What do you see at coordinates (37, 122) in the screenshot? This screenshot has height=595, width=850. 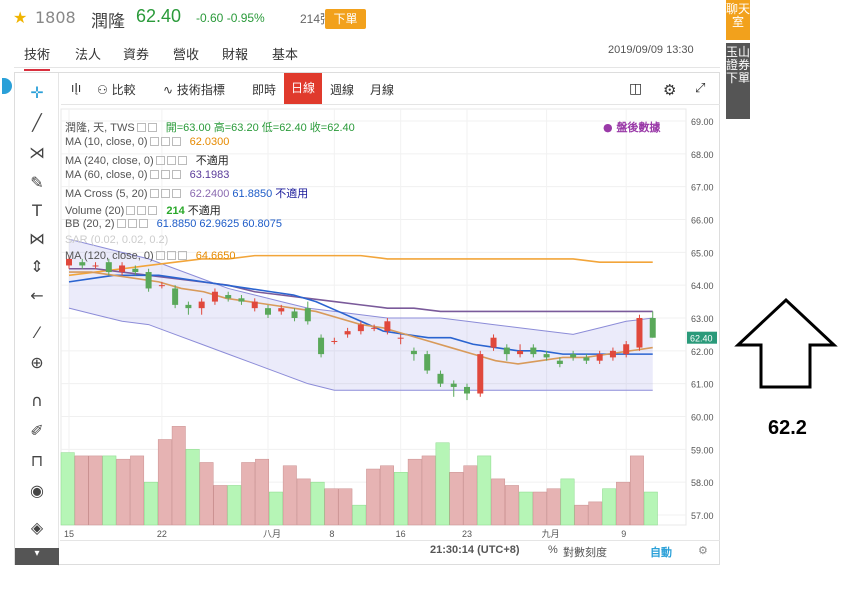 I see `trendline-icon: ╱` at bounding box center [37, 122].